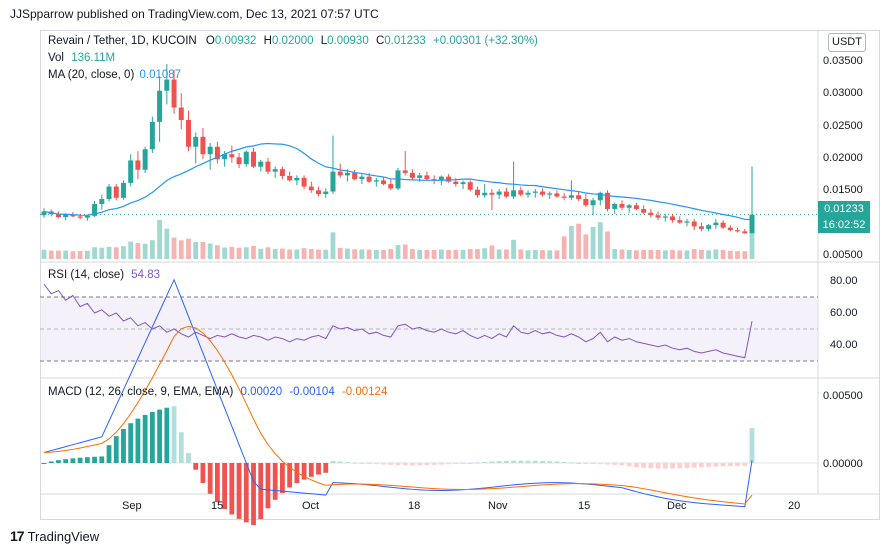  I want to click on ma-legend: MA (20, close, 0) 0.01087, so click(114, 75).